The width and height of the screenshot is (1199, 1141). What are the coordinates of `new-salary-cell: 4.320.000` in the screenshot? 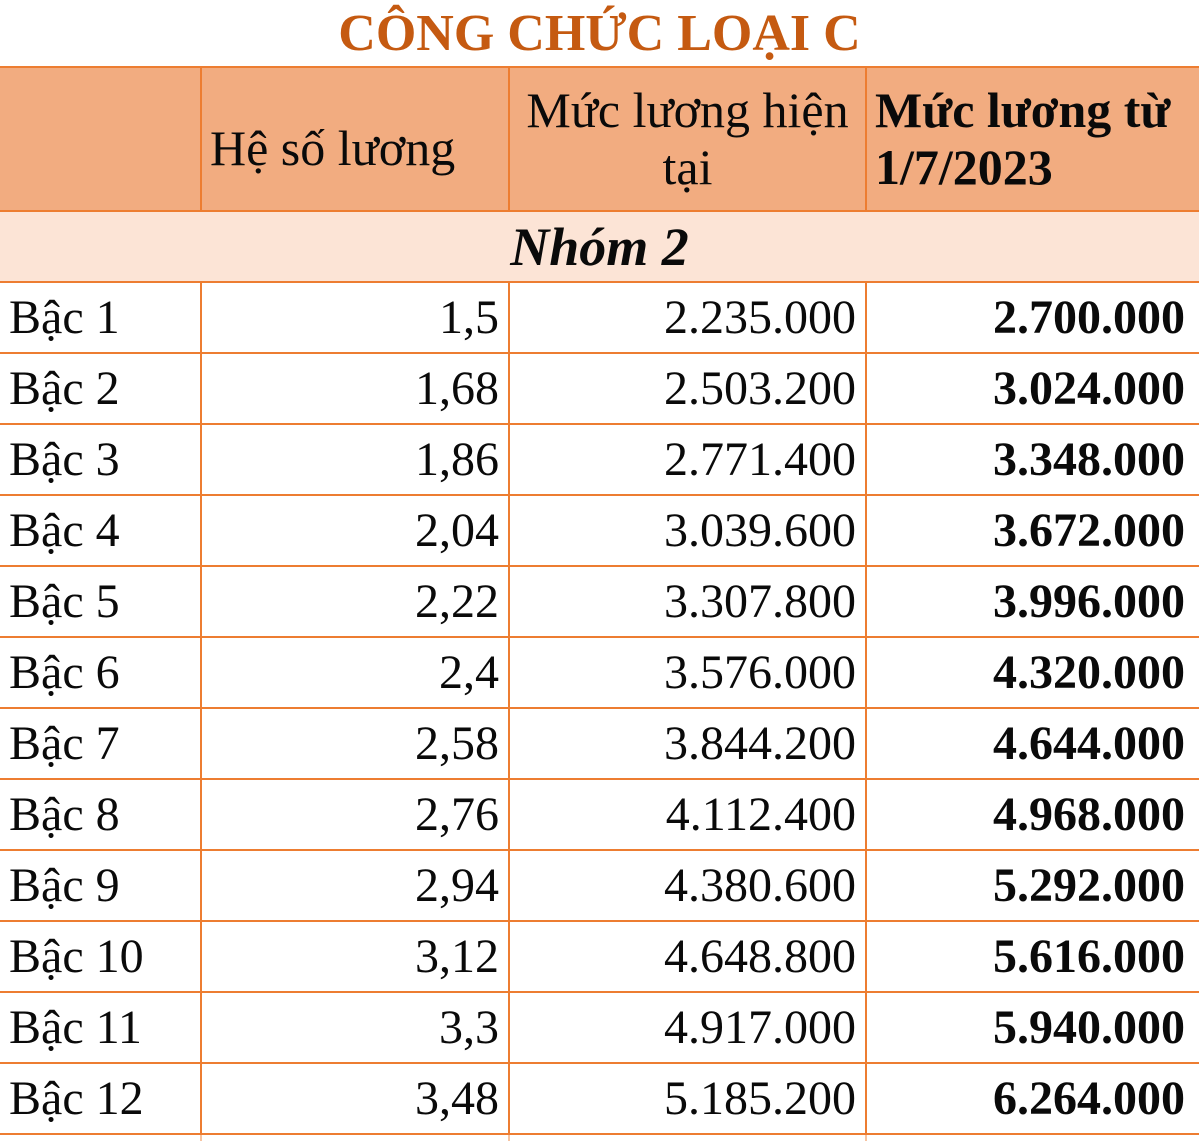 It's located at (1032, 672).